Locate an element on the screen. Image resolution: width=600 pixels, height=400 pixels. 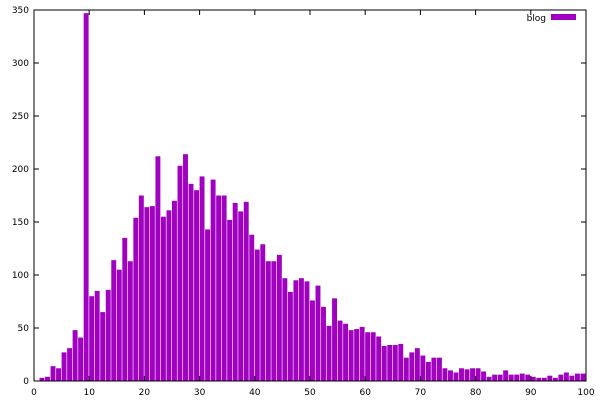
x-tick-label: 60 is located at coordinates (365, 393).